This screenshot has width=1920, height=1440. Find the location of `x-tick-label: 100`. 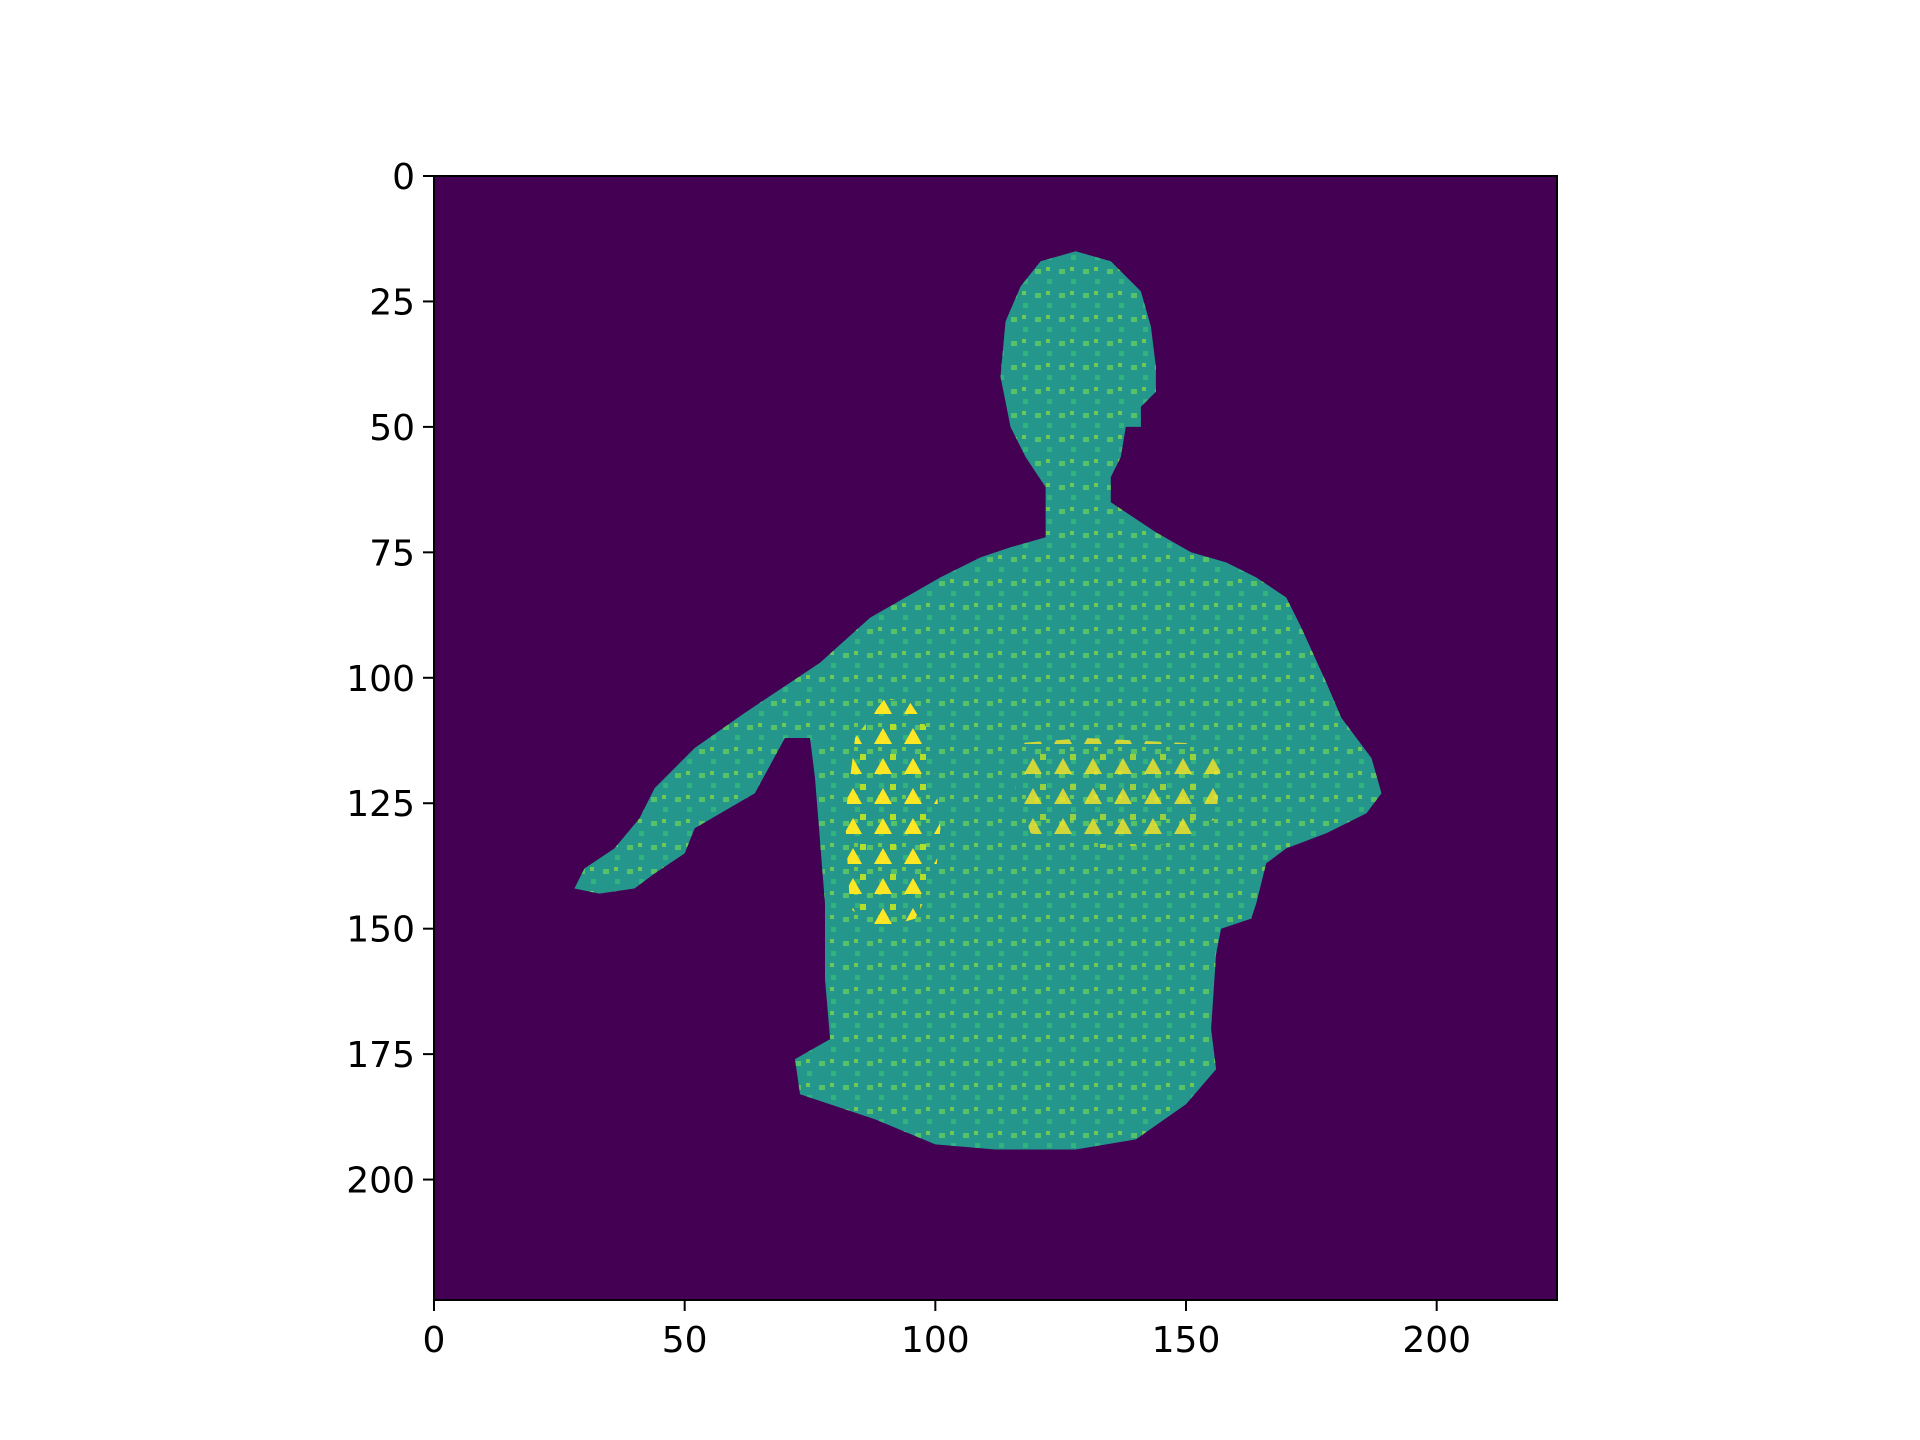

x-tick-label: 100 is located at coordinates (935, 1340).